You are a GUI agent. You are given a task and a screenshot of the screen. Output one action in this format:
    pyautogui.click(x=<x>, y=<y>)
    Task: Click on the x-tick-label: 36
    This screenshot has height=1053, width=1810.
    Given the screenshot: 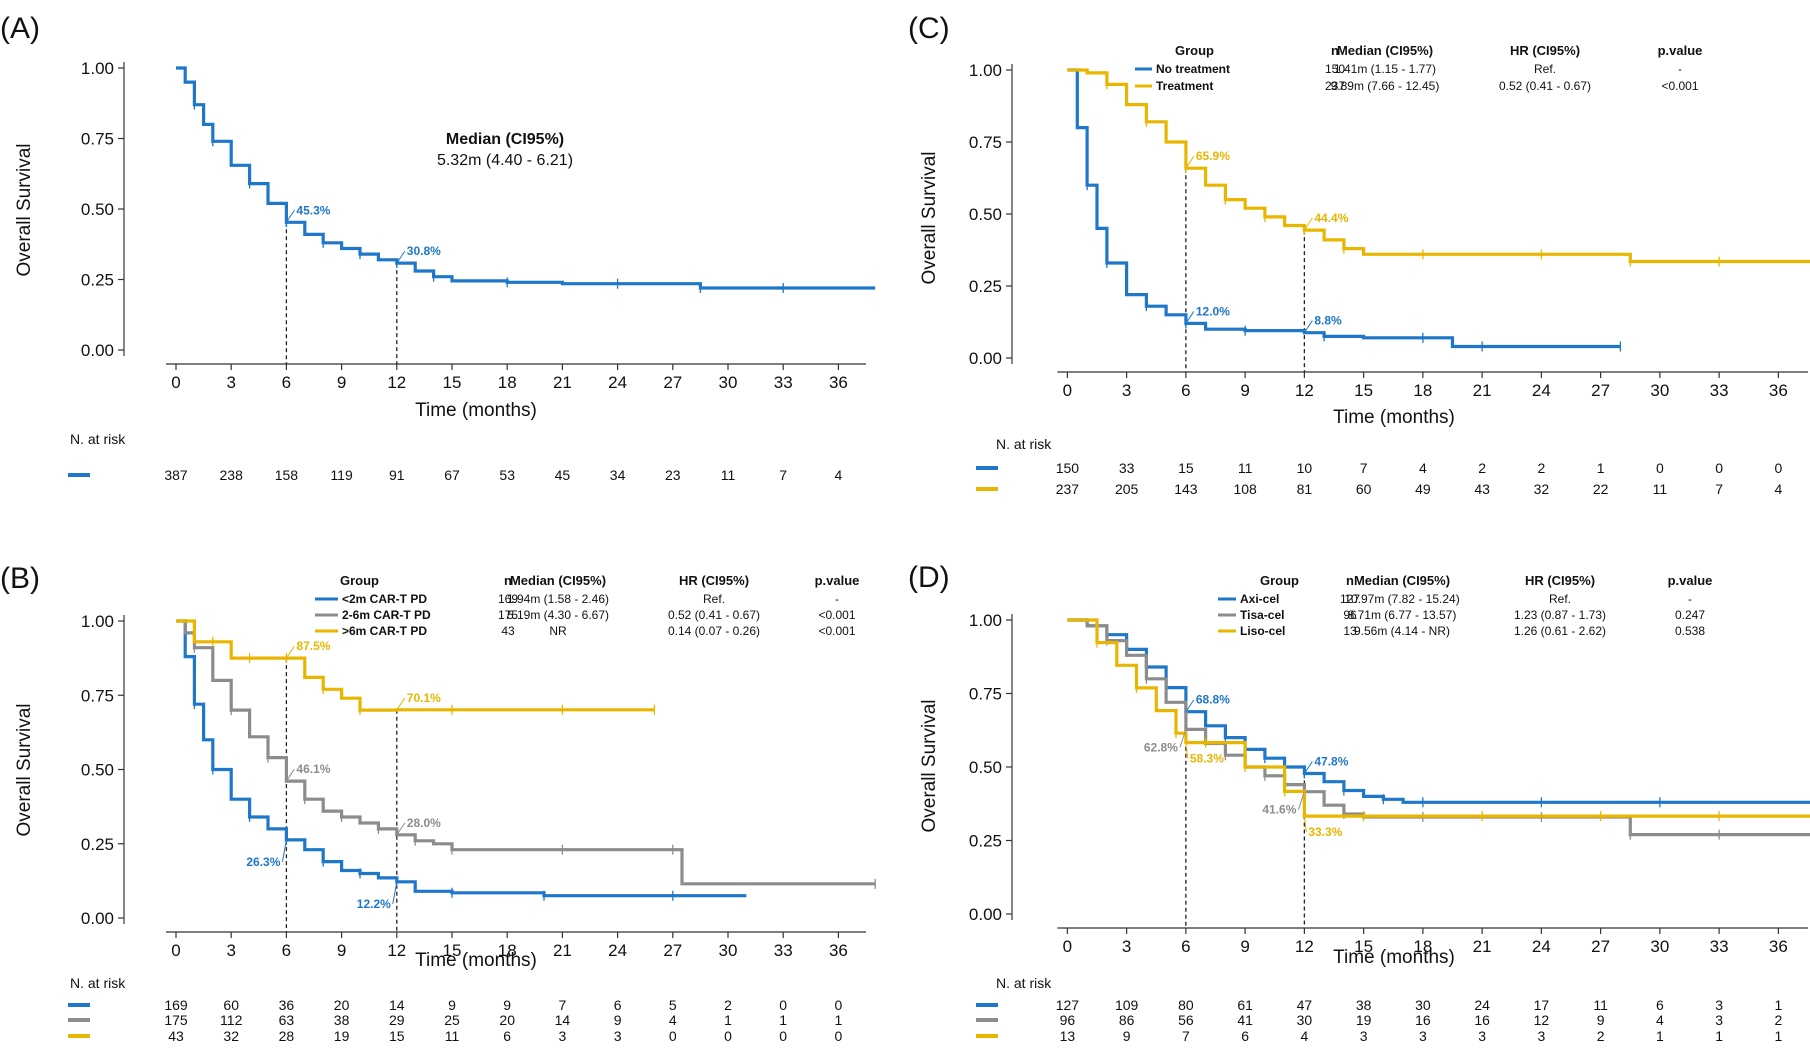 What is the action you would take?
    pyautogui.click(x=838, y=950)
    